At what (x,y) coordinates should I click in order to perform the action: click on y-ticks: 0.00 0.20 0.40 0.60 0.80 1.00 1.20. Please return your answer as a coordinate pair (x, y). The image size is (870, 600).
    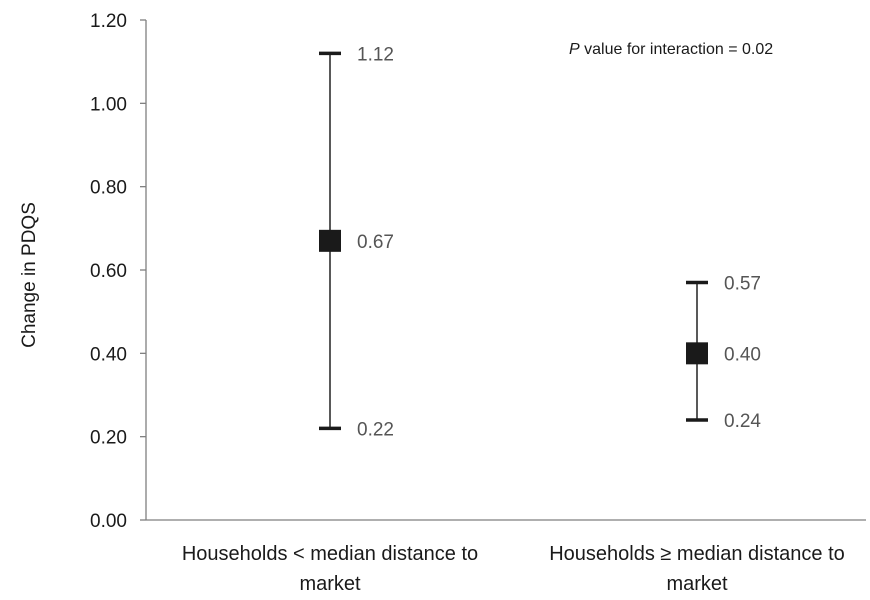
    Looking at the image, I should click on (118, 271).